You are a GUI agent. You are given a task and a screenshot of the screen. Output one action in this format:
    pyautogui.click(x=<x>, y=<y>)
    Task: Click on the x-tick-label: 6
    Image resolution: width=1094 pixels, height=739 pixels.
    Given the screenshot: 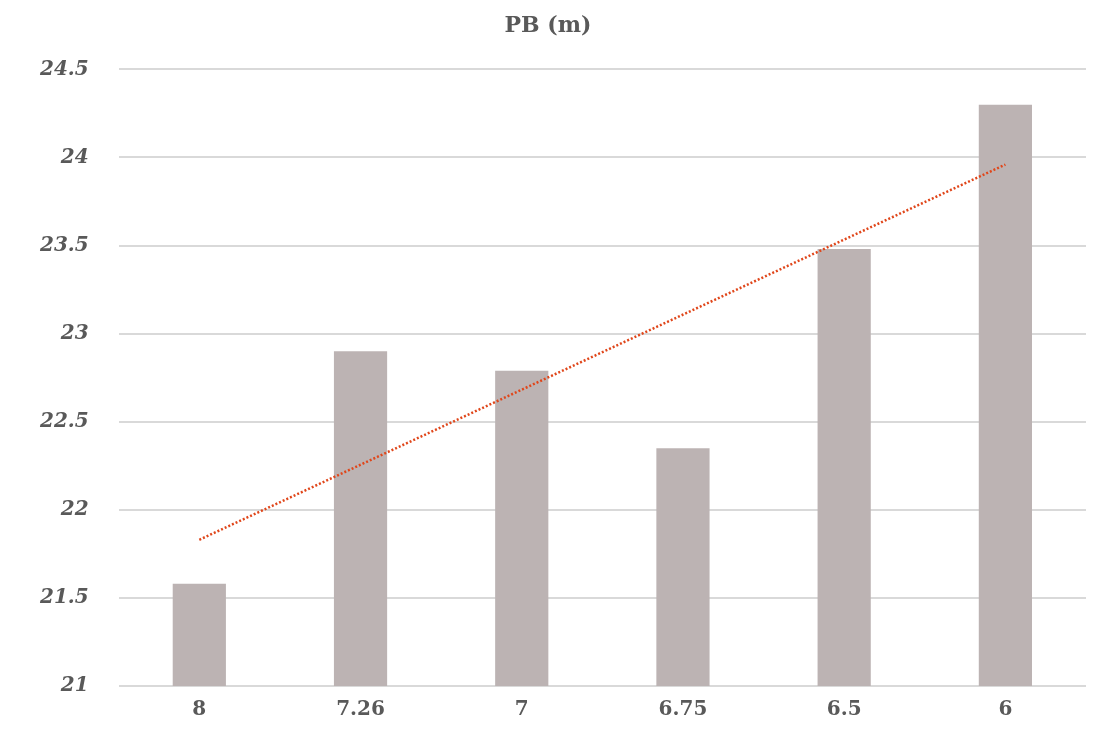 What is the action you would take?
    pyautogui.click(x=1005, y=708)
    